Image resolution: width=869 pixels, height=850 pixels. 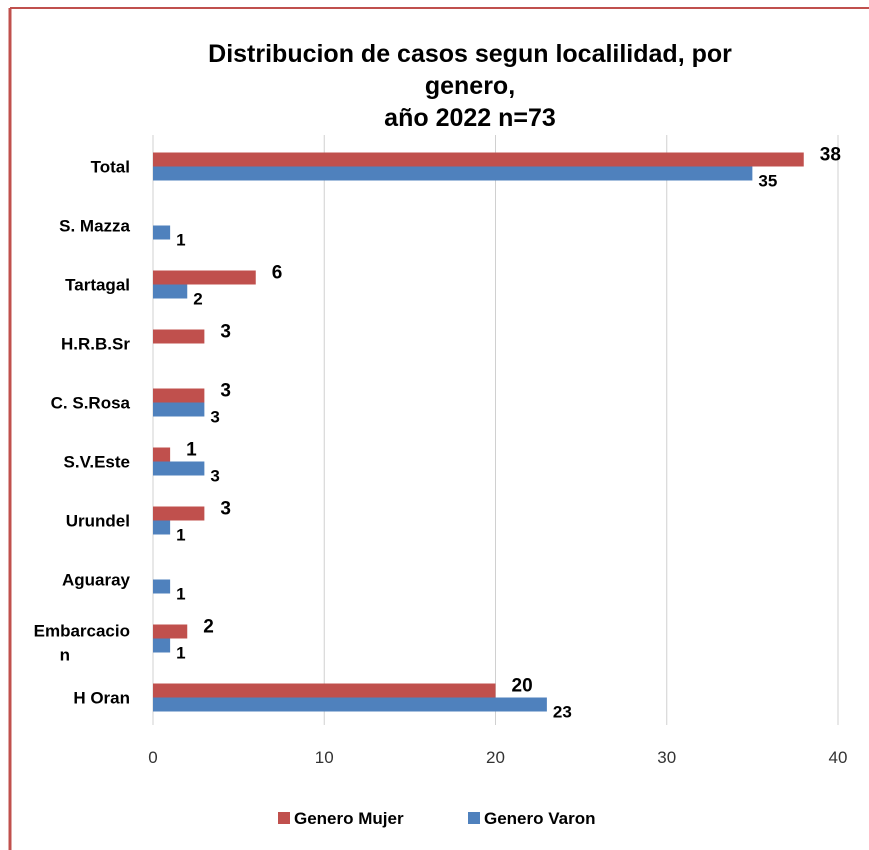 What do you see at coordinates (97, 462) in the screenshot?
I see `y-tick-label: S.V.Este` at bounding box center [97, 462].